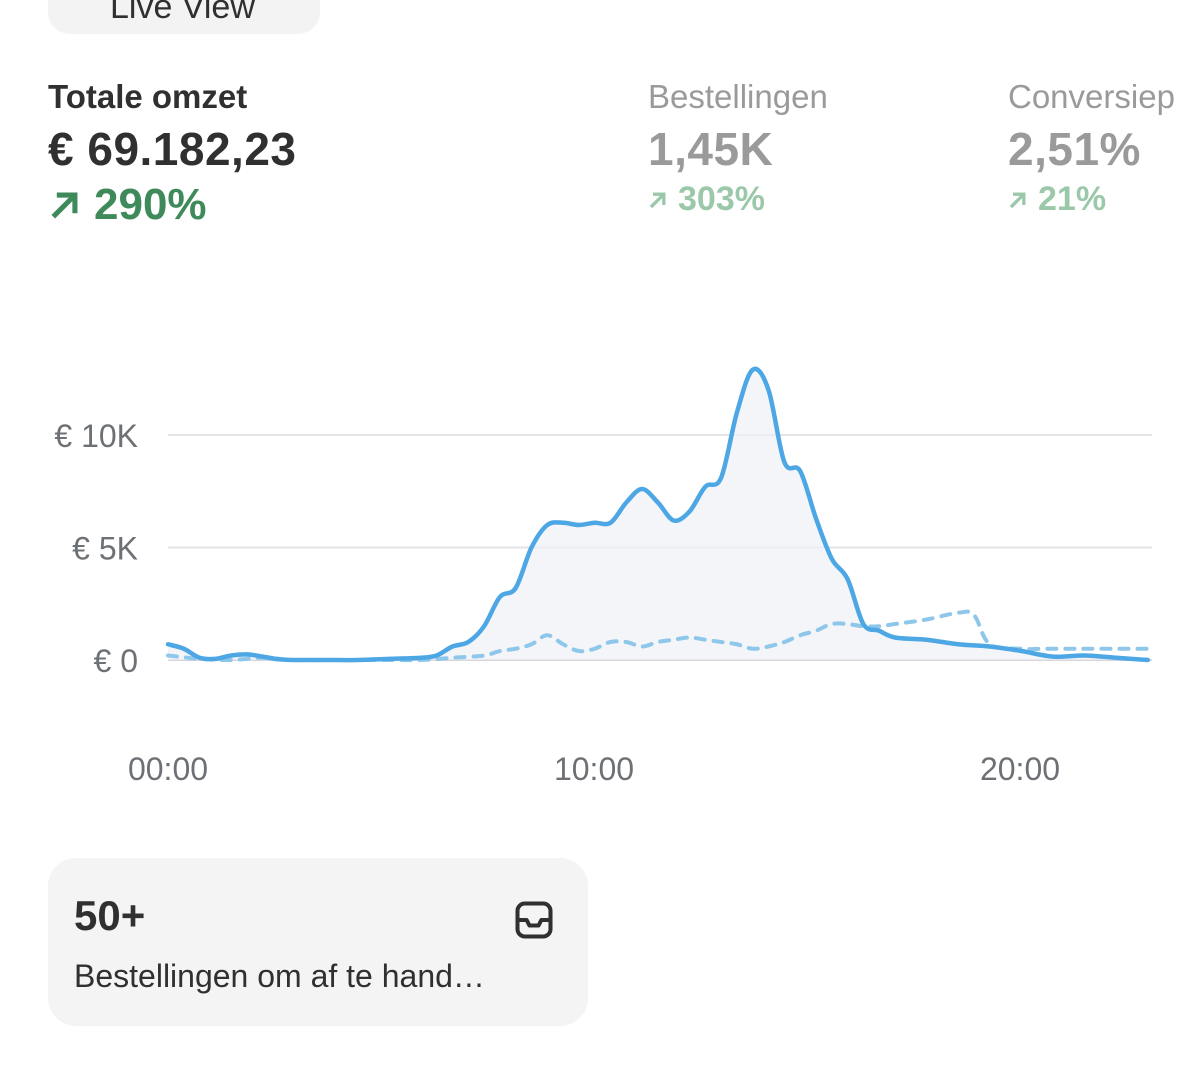 This screenshot has width=1200, height=1089. Describe the element at coordinates (1072, 199) in the screenshot. I see `metric-change-value: 21%` at that location.